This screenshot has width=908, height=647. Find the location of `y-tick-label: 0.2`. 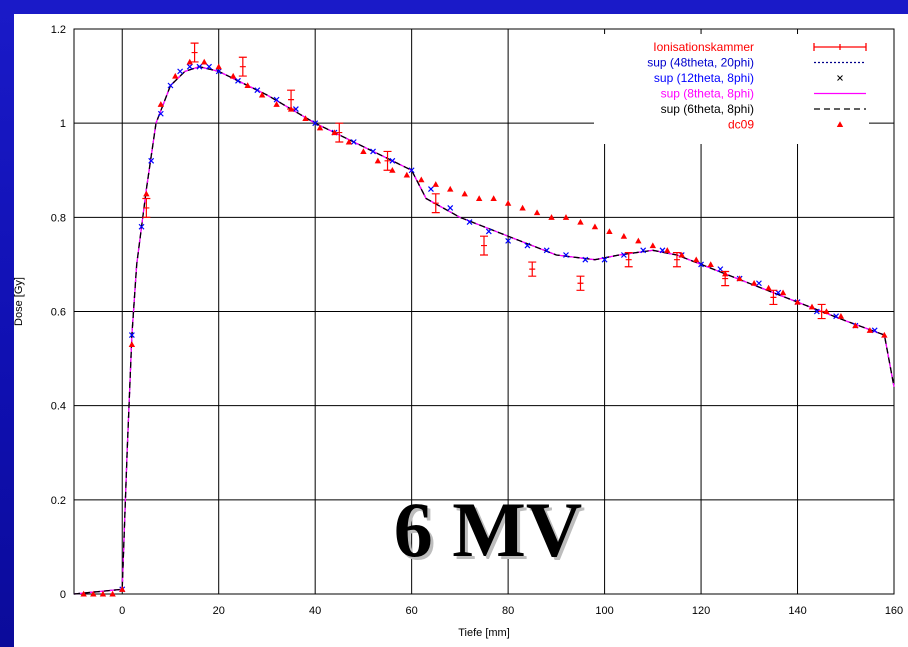

y-tick-label: 0.2 is located at coordinates (58, 501).